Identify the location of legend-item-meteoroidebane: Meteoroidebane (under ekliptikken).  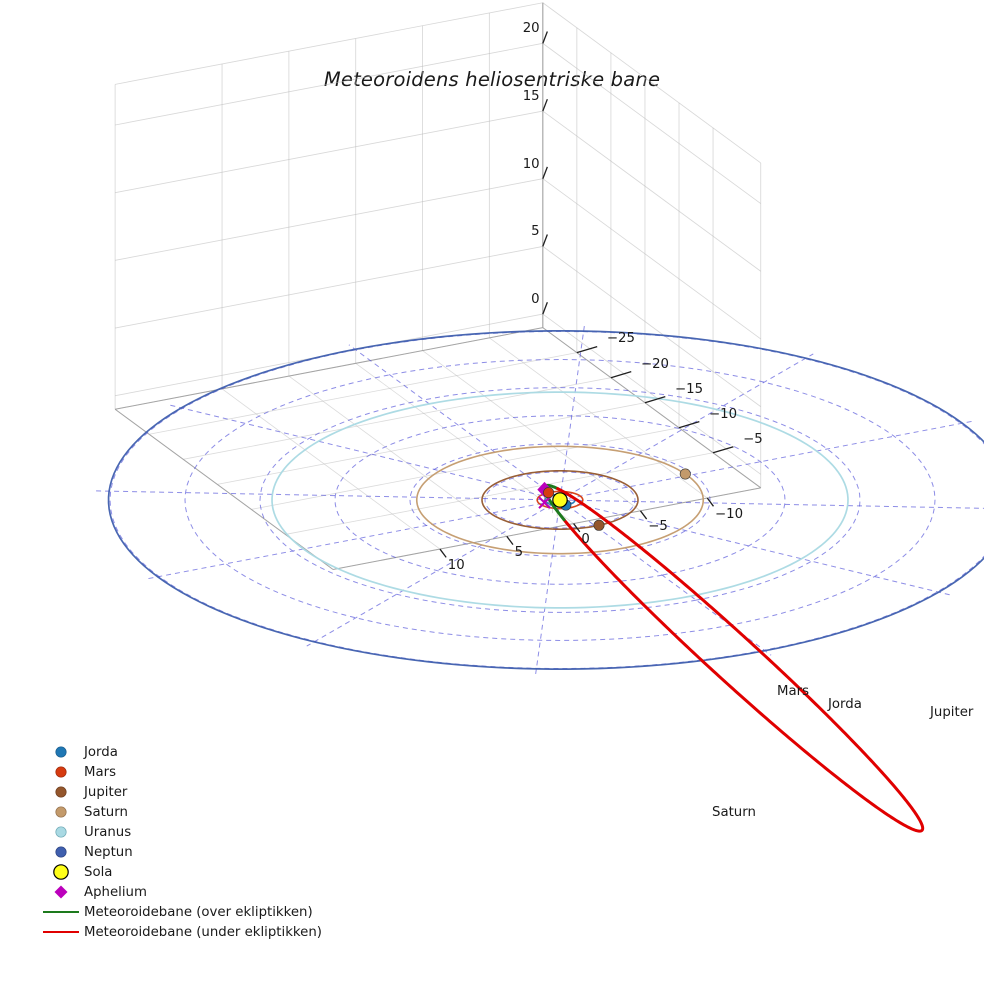
(180, 932).